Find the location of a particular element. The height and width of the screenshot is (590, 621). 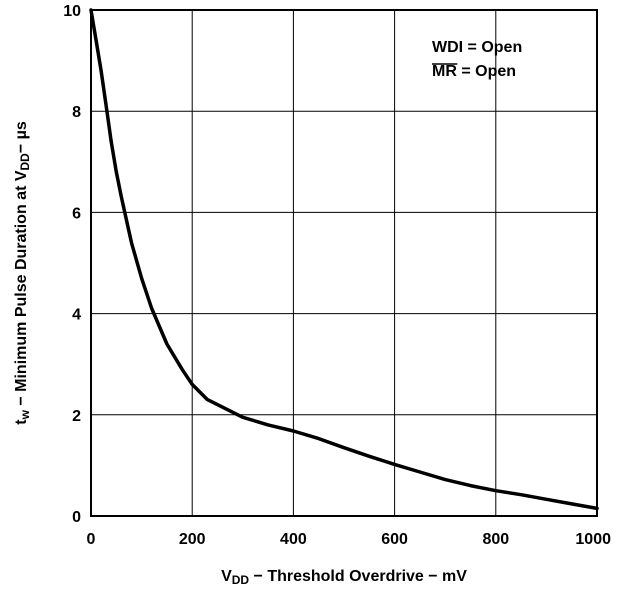

x-tick-labels: 0 200 400 600 800 1000 is located at coordinates (349, 539).